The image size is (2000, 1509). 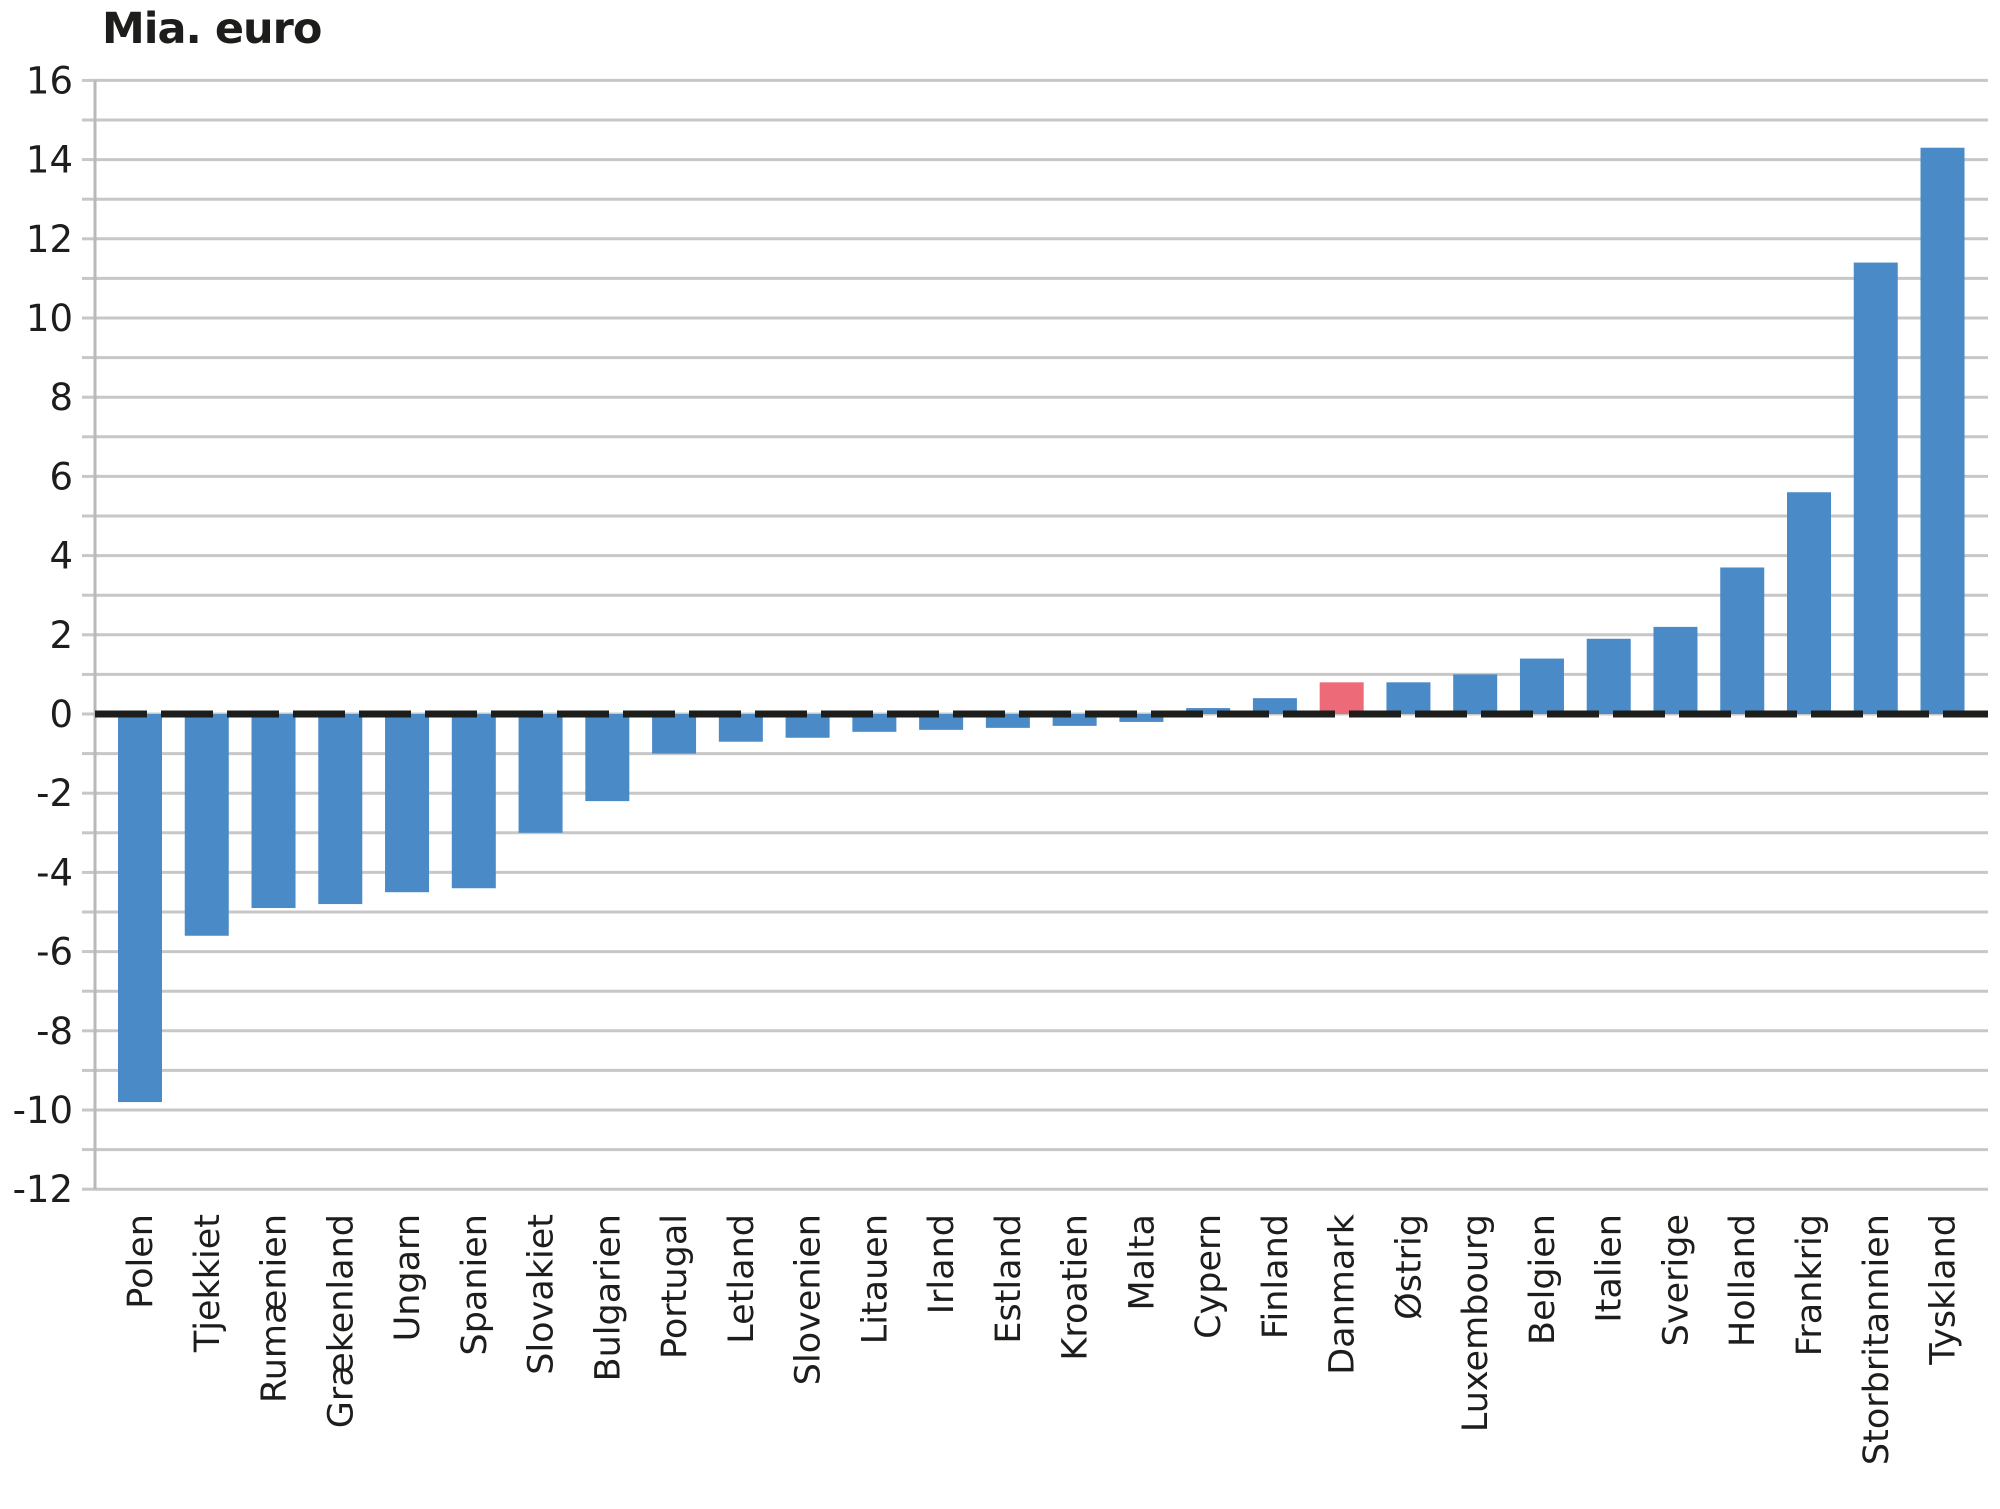 I want to click on x-tick-label-irland: Irland, so click(x=942, y=1264).